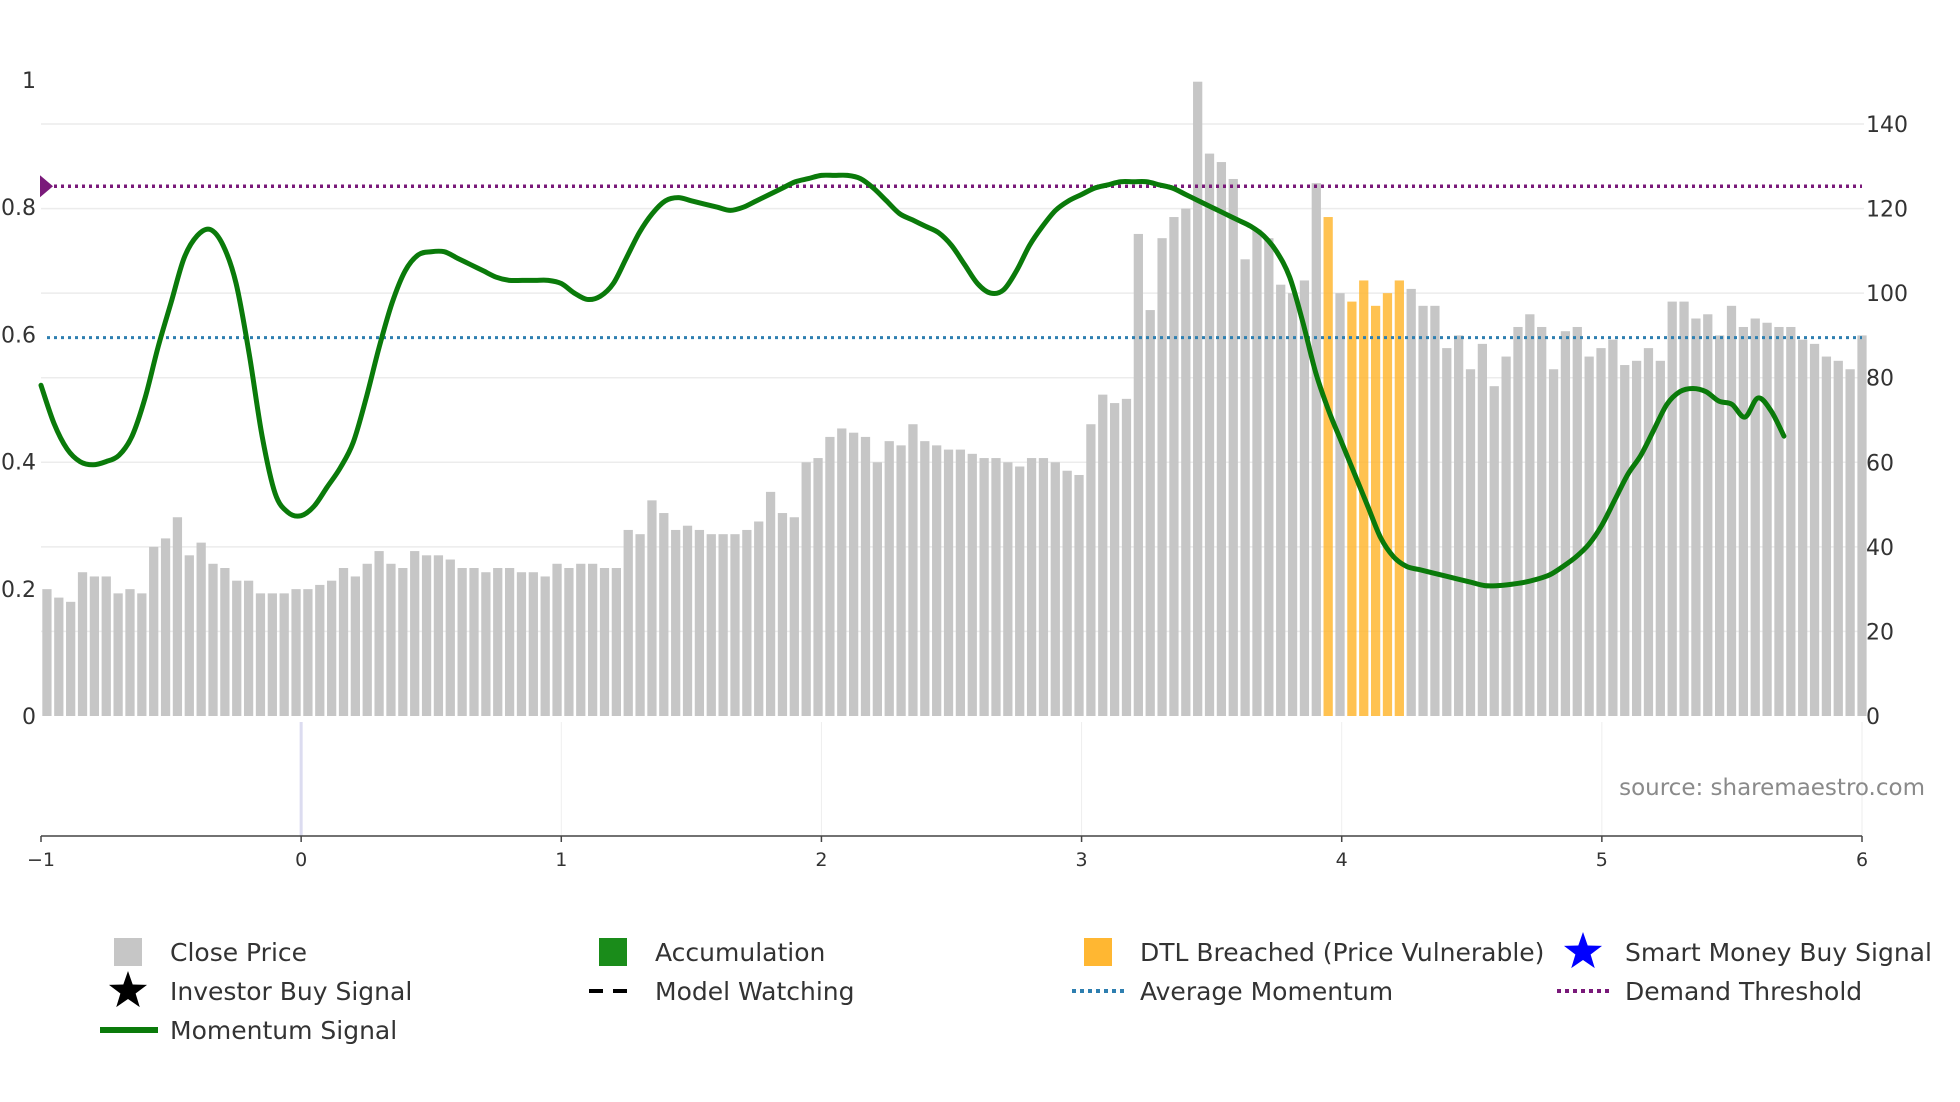 The image size is (1960, 1102). Describe the element at coordinates (301, 860) in the screenshot. I see `x-axis-tick: 0` at that location.